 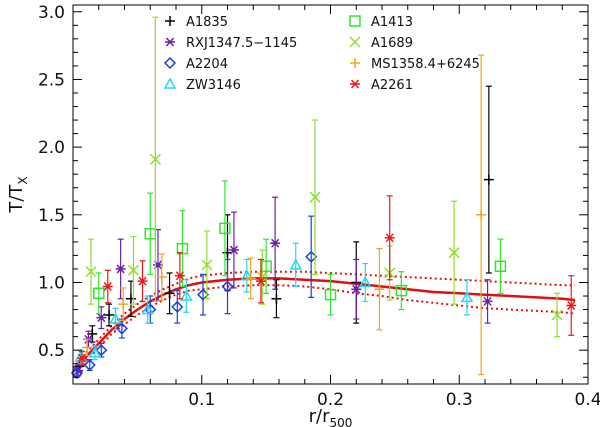 What do you see at coordinates (425, 64) in the screenshot?
I see `legend-label: MS1358.4+6245` at bounding box center [425, 64].